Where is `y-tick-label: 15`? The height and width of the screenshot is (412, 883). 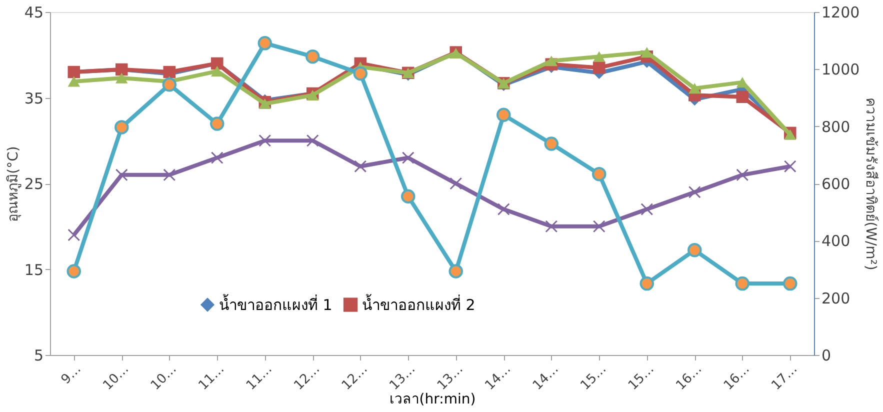 y-tick-label: 15 is located at coordinates (34, 269).